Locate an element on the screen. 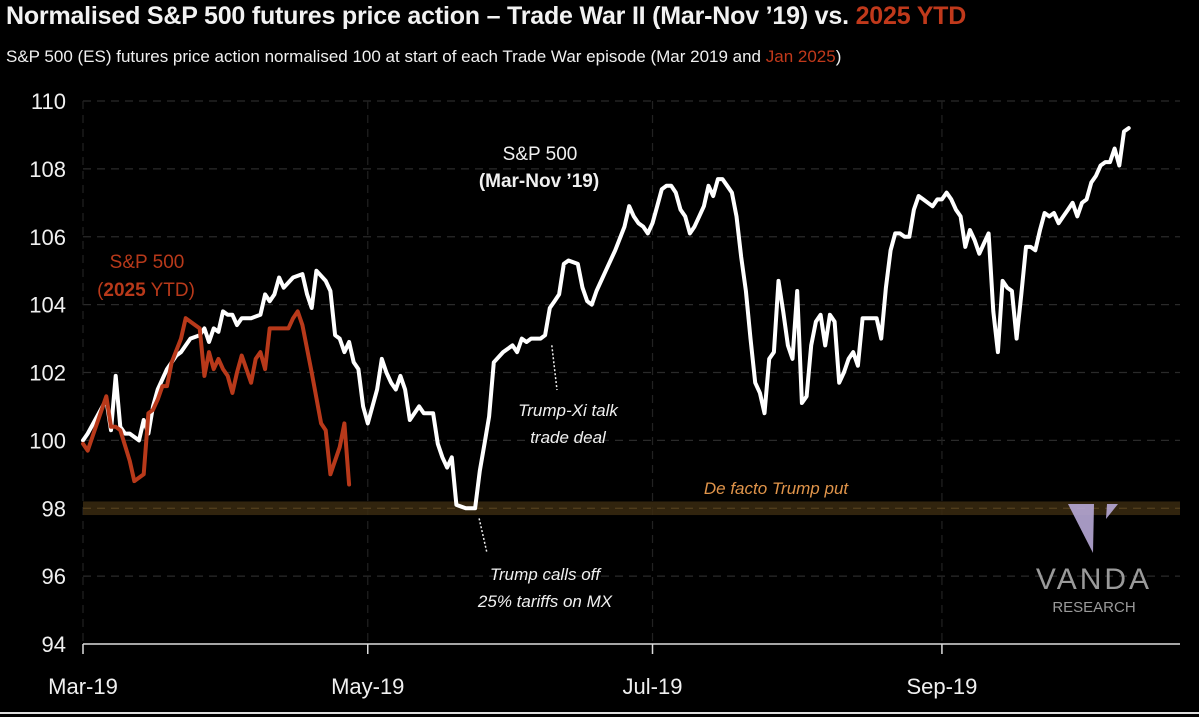 The width and height of the screenshot is (1199, 717). logo-sub: RESEARCH is located at coordinates (1093, 607).